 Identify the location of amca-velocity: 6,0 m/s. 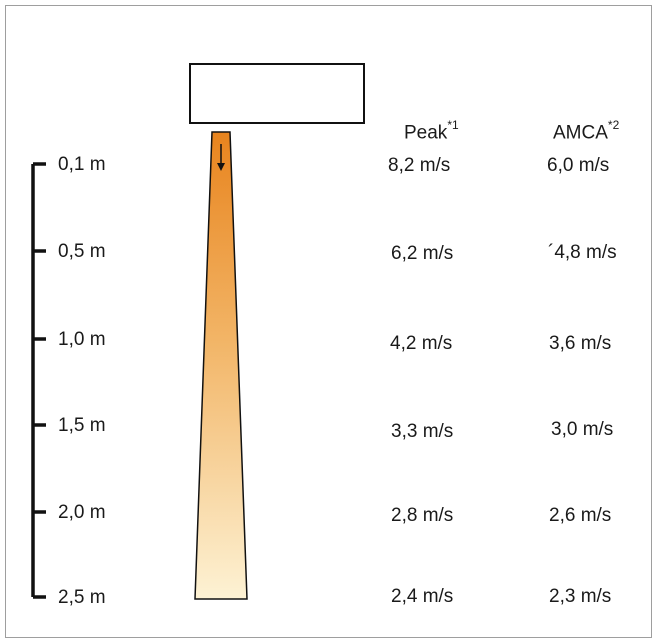
(578, 165).